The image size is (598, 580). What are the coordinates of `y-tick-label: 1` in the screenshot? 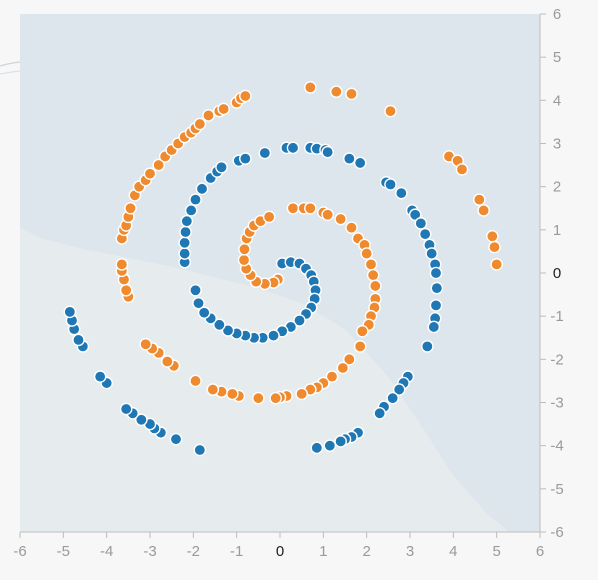 It's located at (557, 230).